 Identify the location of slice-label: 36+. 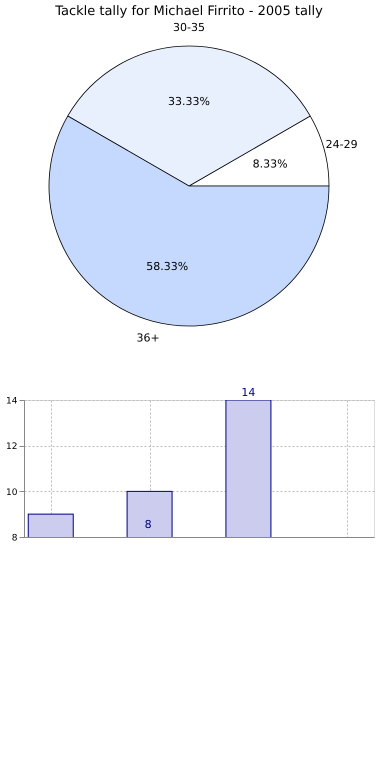
(148, 338).